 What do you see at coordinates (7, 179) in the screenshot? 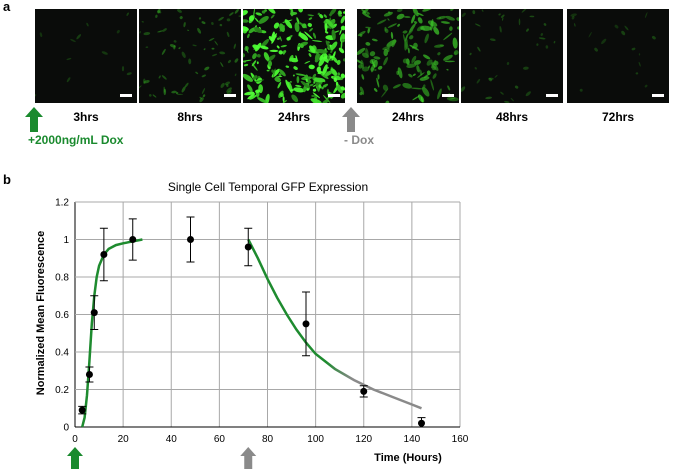
I see `panel-b-letter: b` at bounding box center [7, 179].